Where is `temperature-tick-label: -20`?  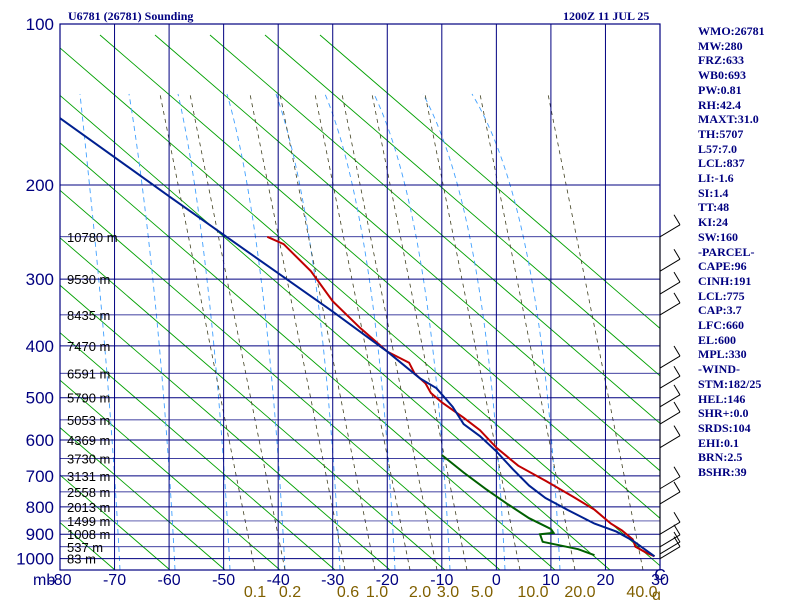 temperature-tick-label: -20 is located at coordinates (387, 580).